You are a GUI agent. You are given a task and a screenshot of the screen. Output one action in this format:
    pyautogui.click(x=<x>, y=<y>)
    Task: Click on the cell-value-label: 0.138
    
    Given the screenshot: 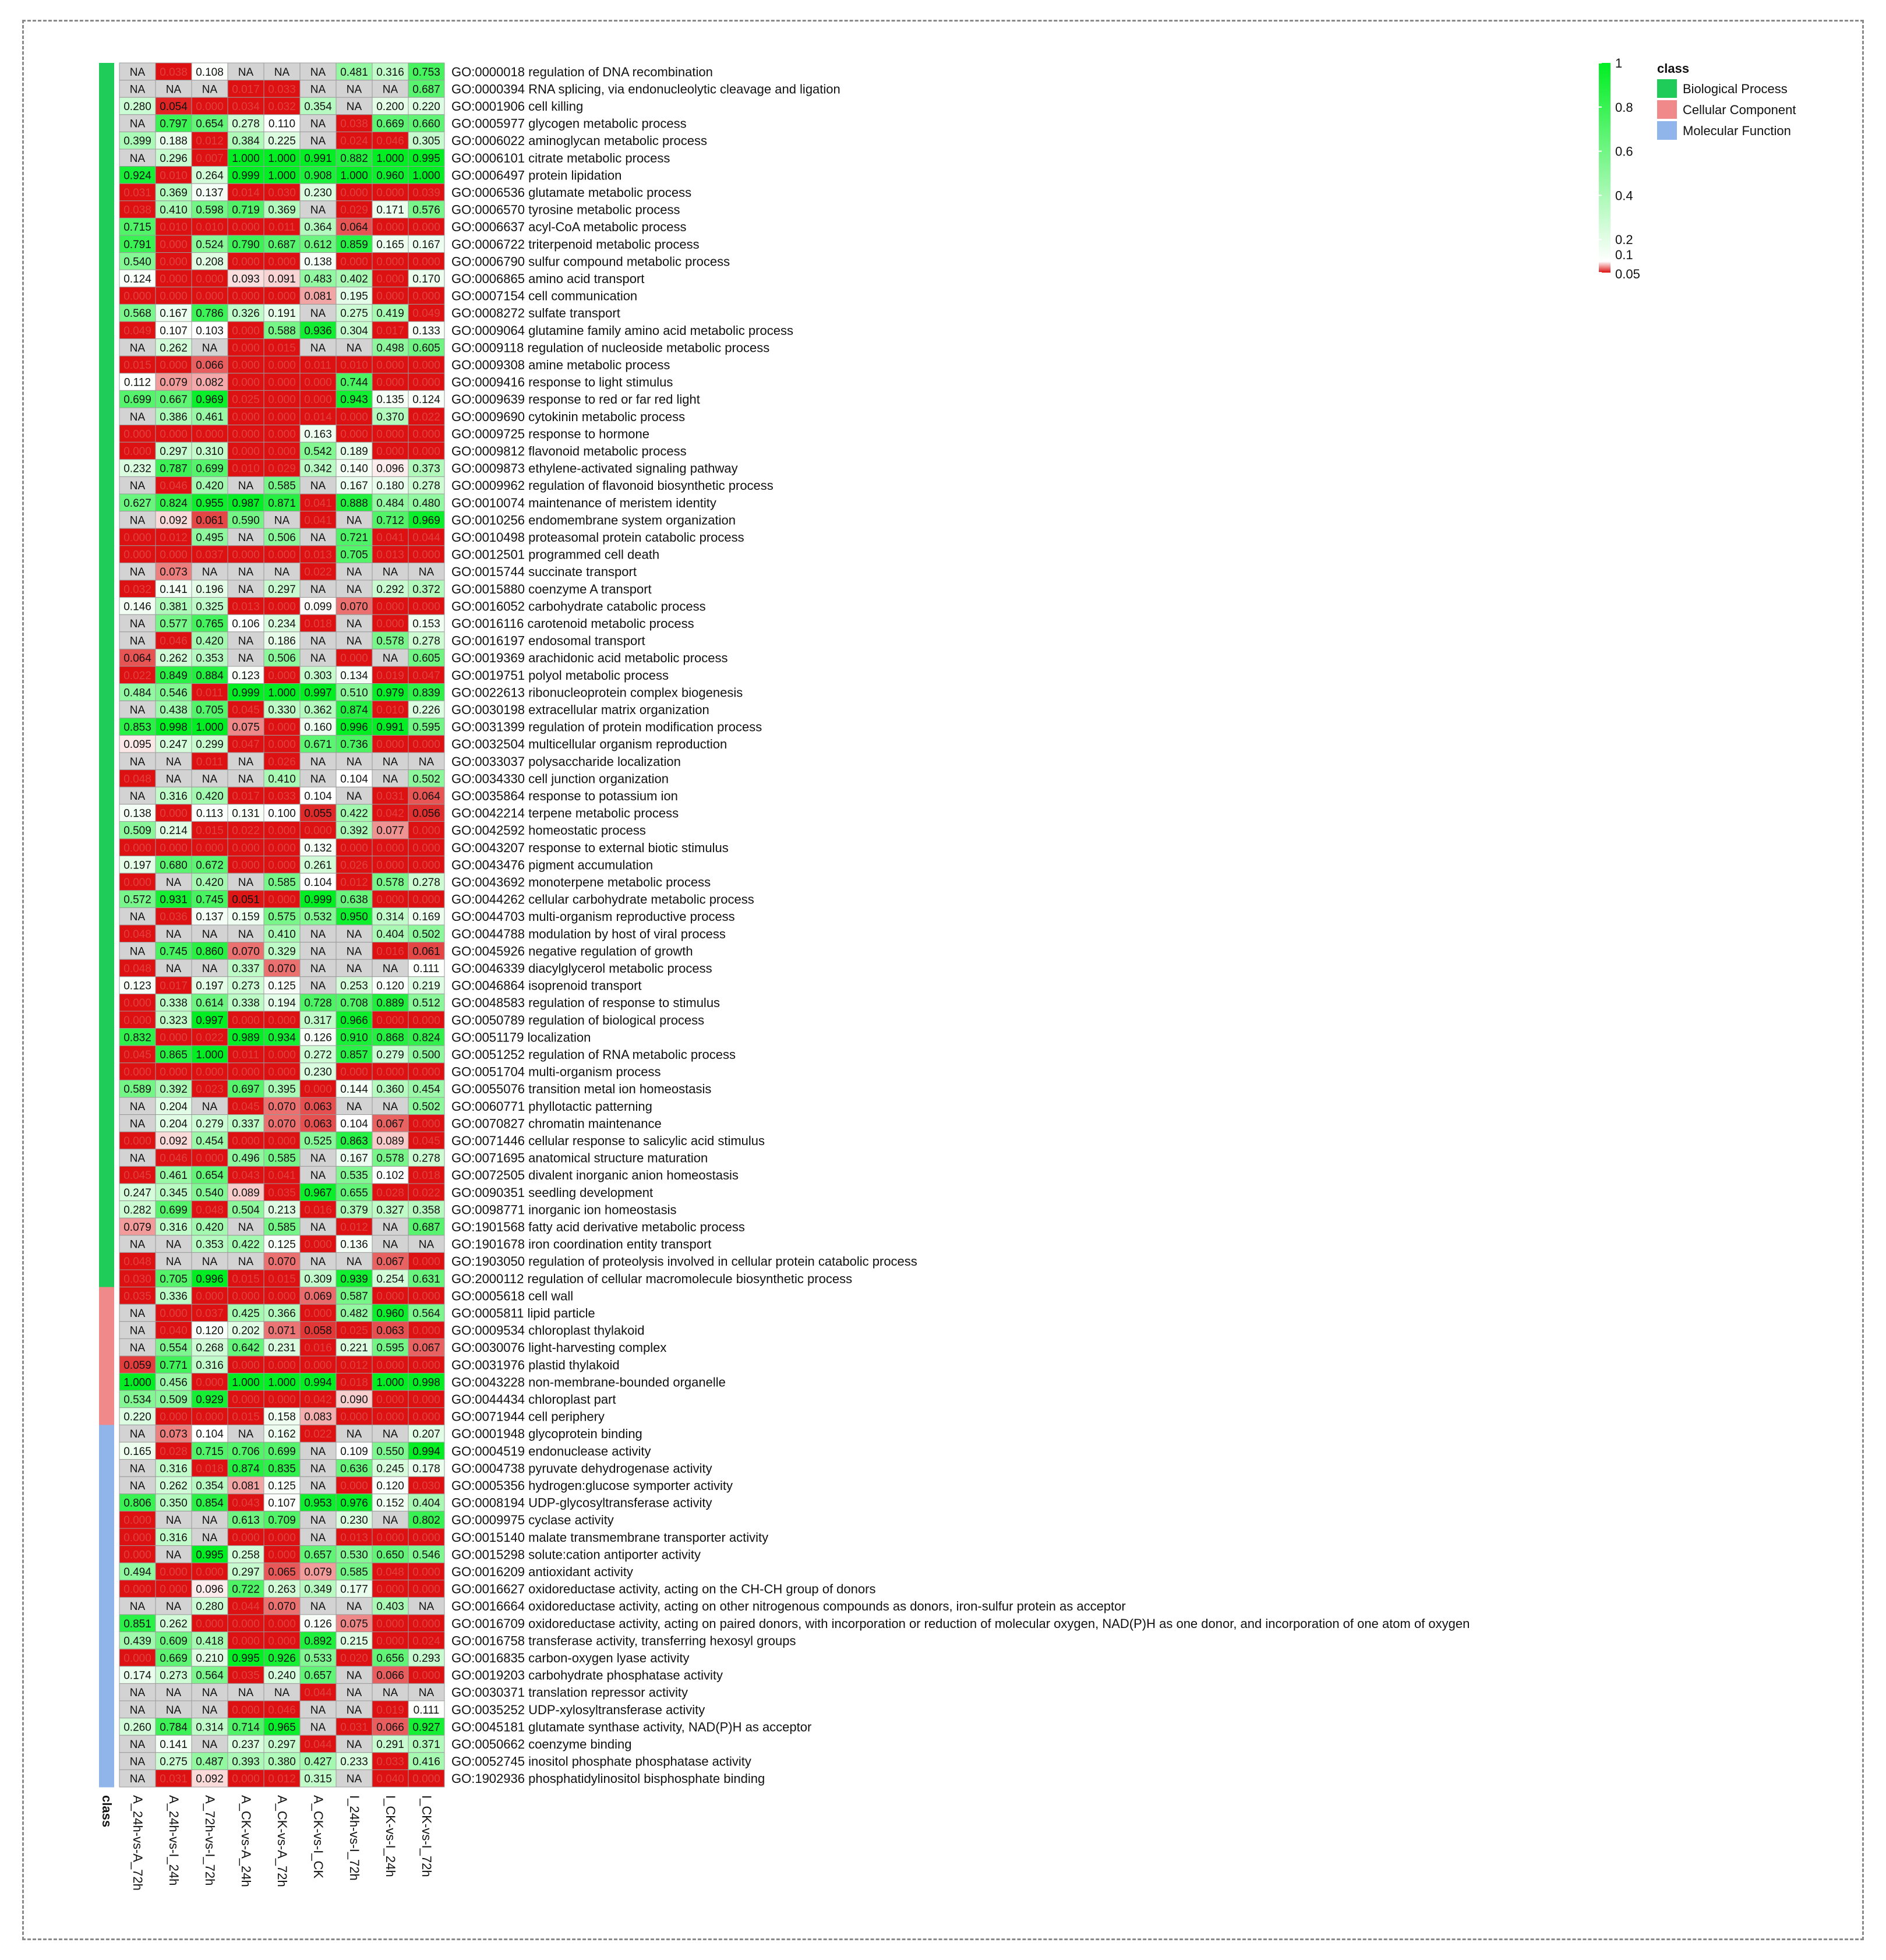 What is the action you would take?
    pyautogui.click(x=137, y=814)
    